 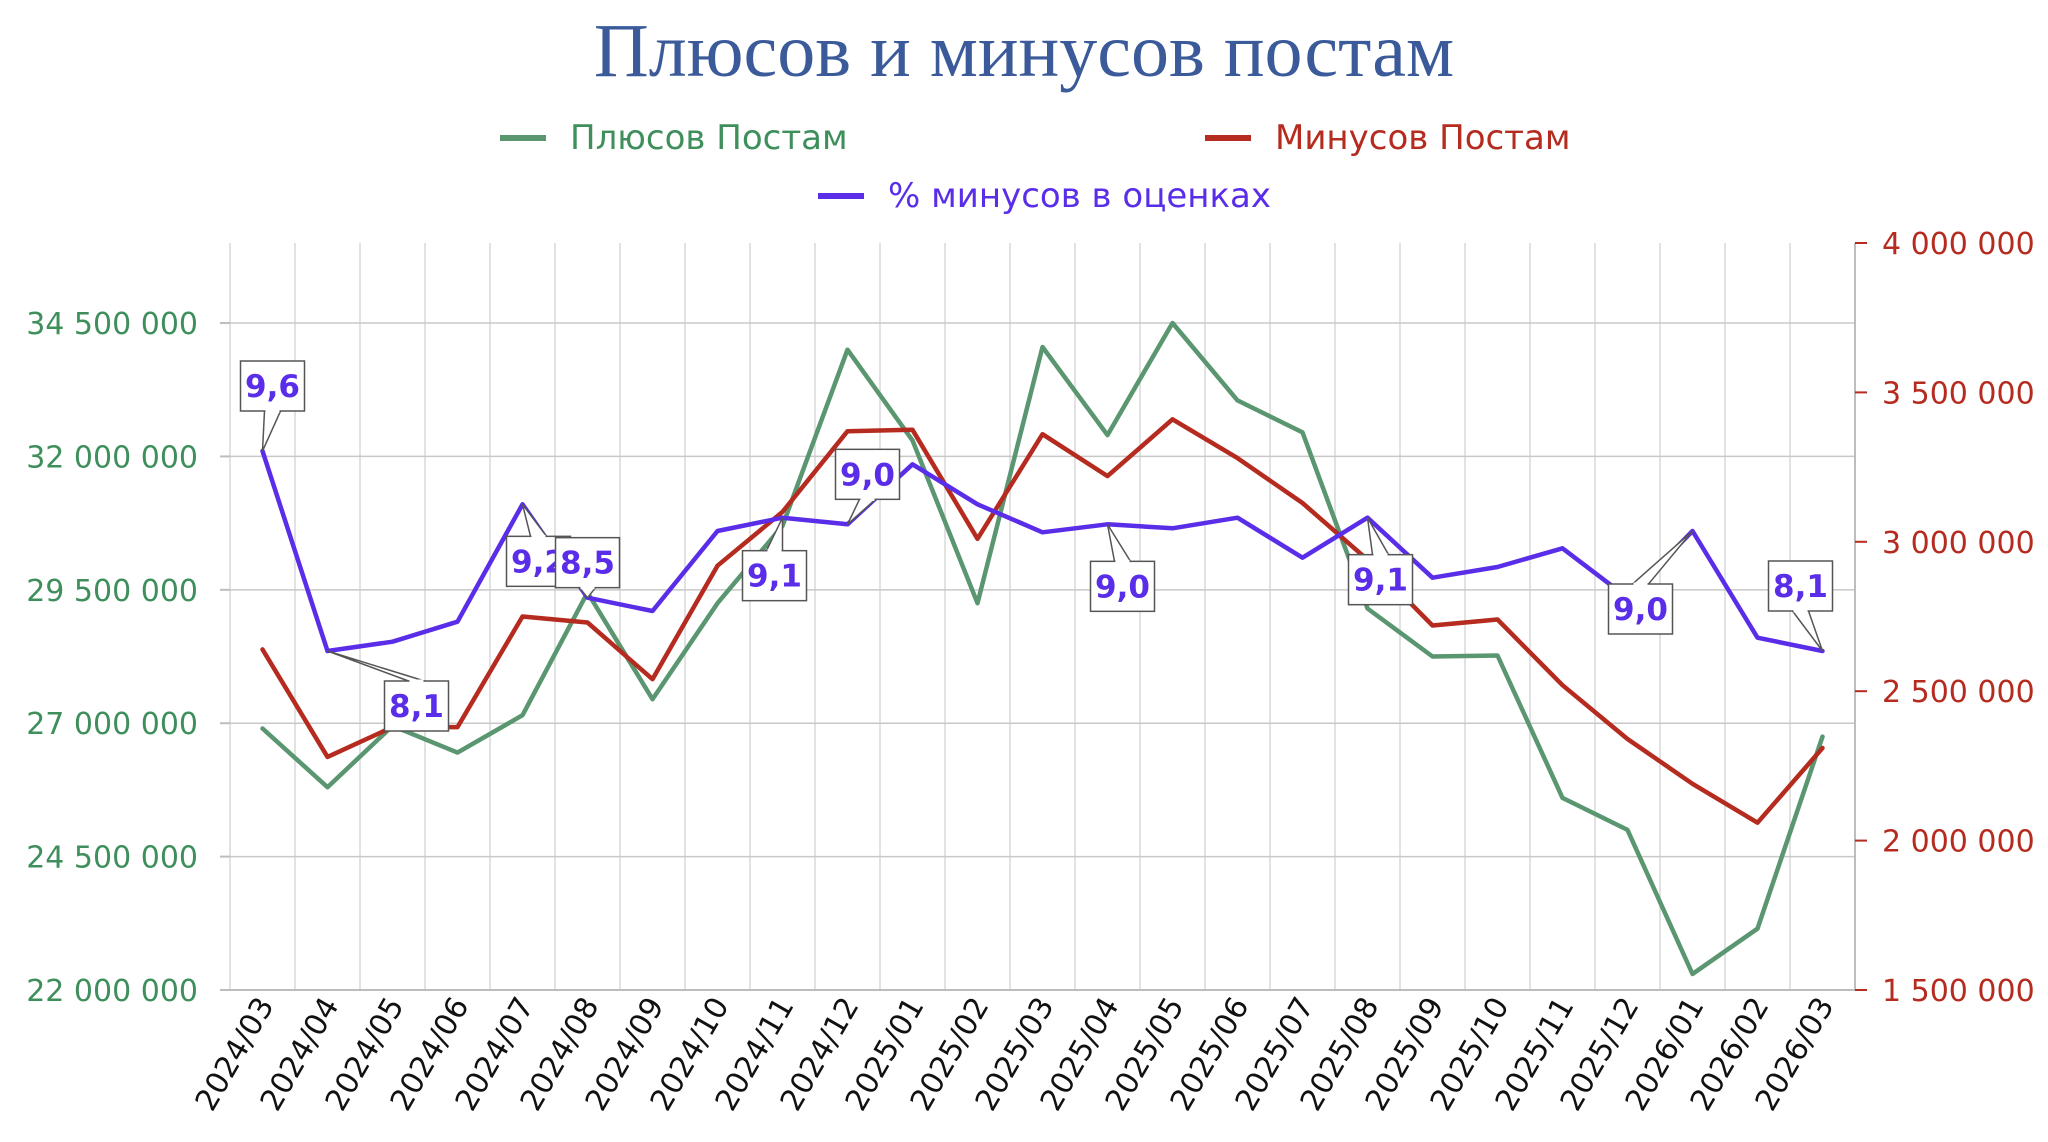 What do you see at coordinates (1228, 138) in the screenshot?
I see `legend-swatch-minus` at bounding box center [1228, 138].